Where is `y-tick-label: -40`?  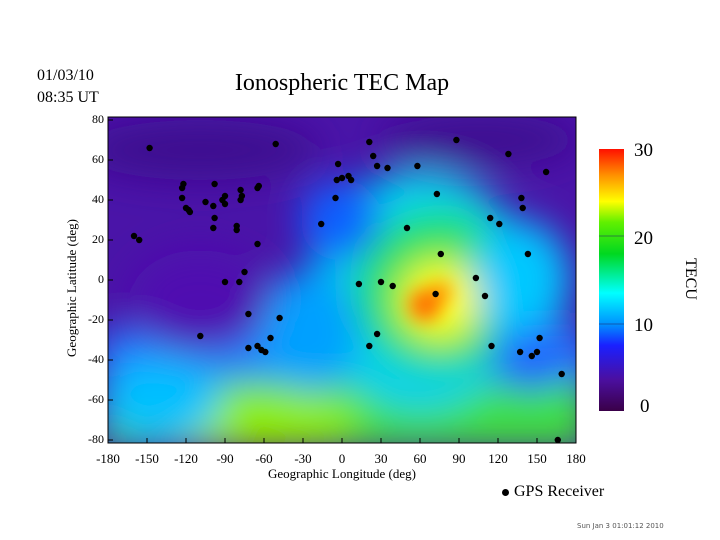 y-tick-label: -40 is located at coordinates (96, 359).